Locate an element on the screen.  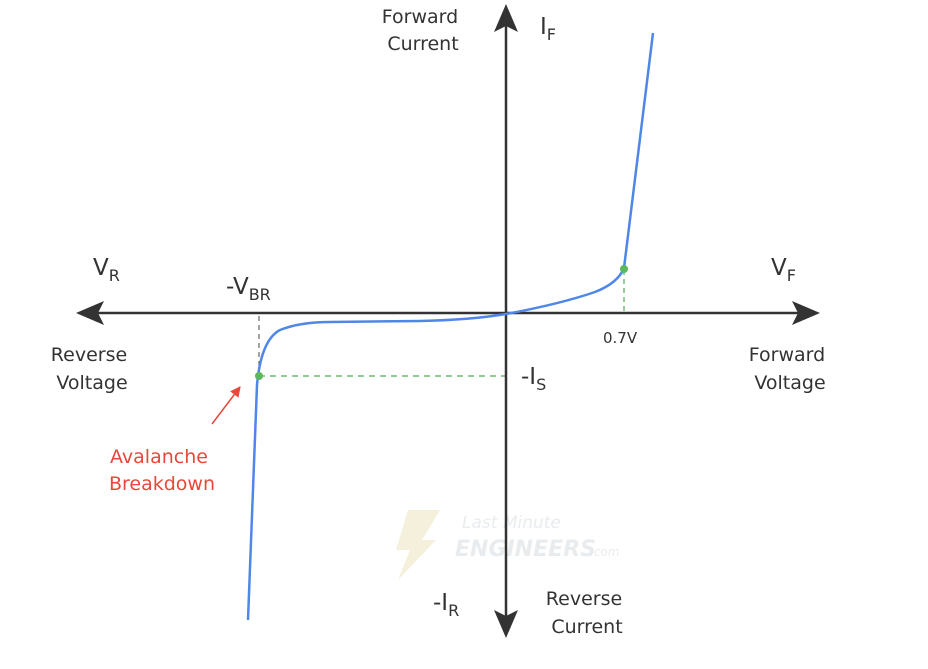
axis-arrow-down-icon is located at coordinates (506, 624).